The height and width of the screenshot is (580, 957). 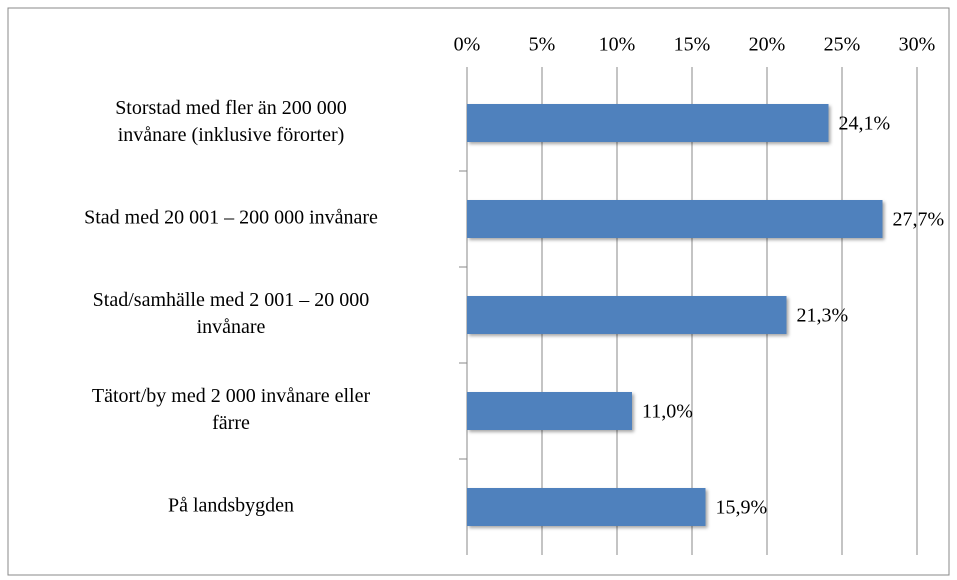 What do you see at coordinates (617, 45) in the screenshot?
I see `x-tick-label: 10%` at bounding box center [617, 45].